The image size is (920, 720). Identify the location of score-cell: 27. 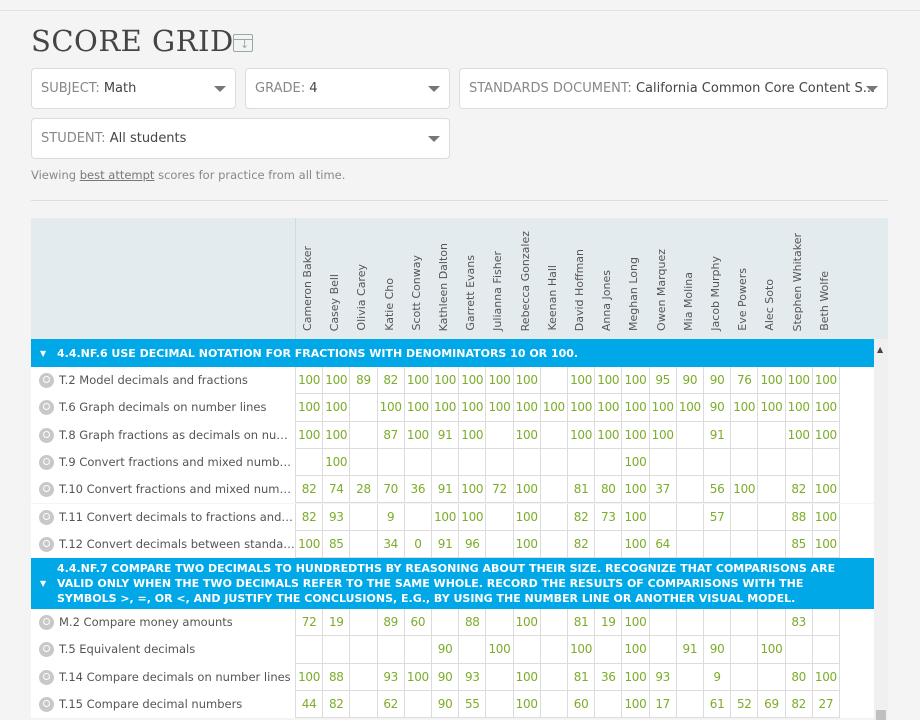
(825, 705).